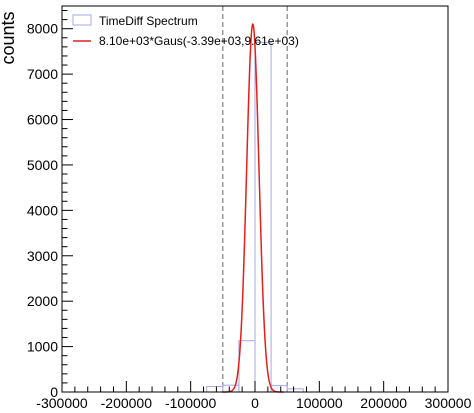 The height and width of the screenshot is (413, 474). What do you see at coordinates (42, 210) in the screenshot?
I see `y-tick-label: 4000` at bounding box center [42, 210].